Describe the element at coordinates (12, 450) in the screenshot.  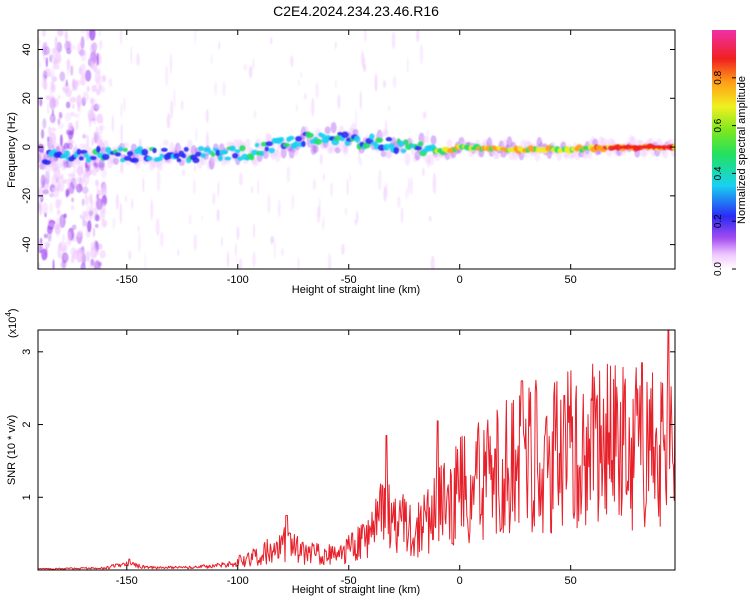
I see `snr-y-label: SNR (10 * v/v)` at that location.